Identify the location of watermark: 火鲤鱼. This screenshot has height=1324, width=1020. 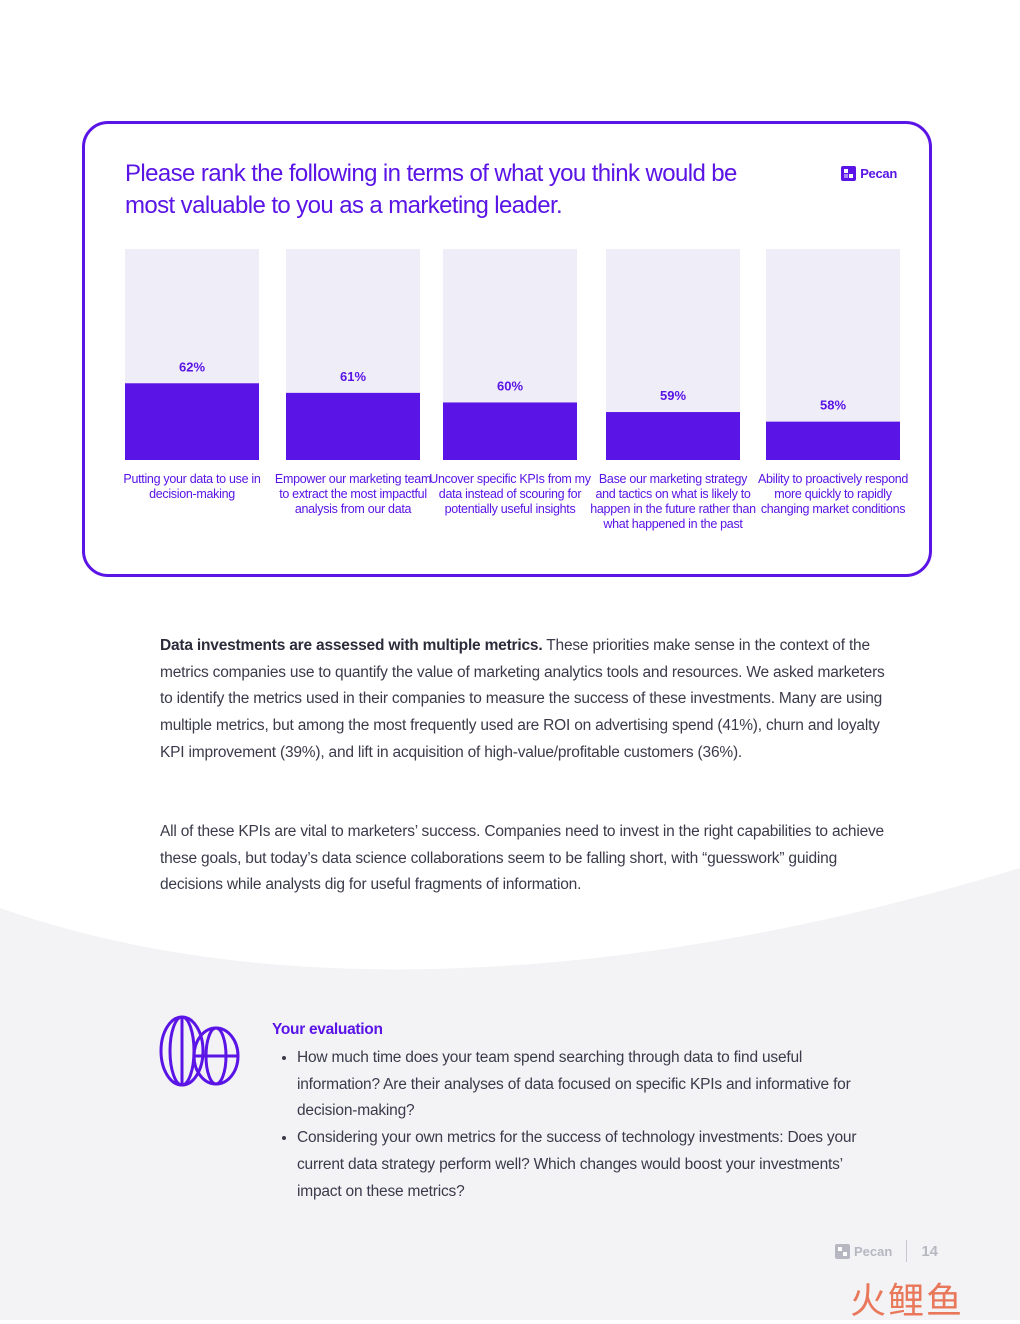
(907, 1301).